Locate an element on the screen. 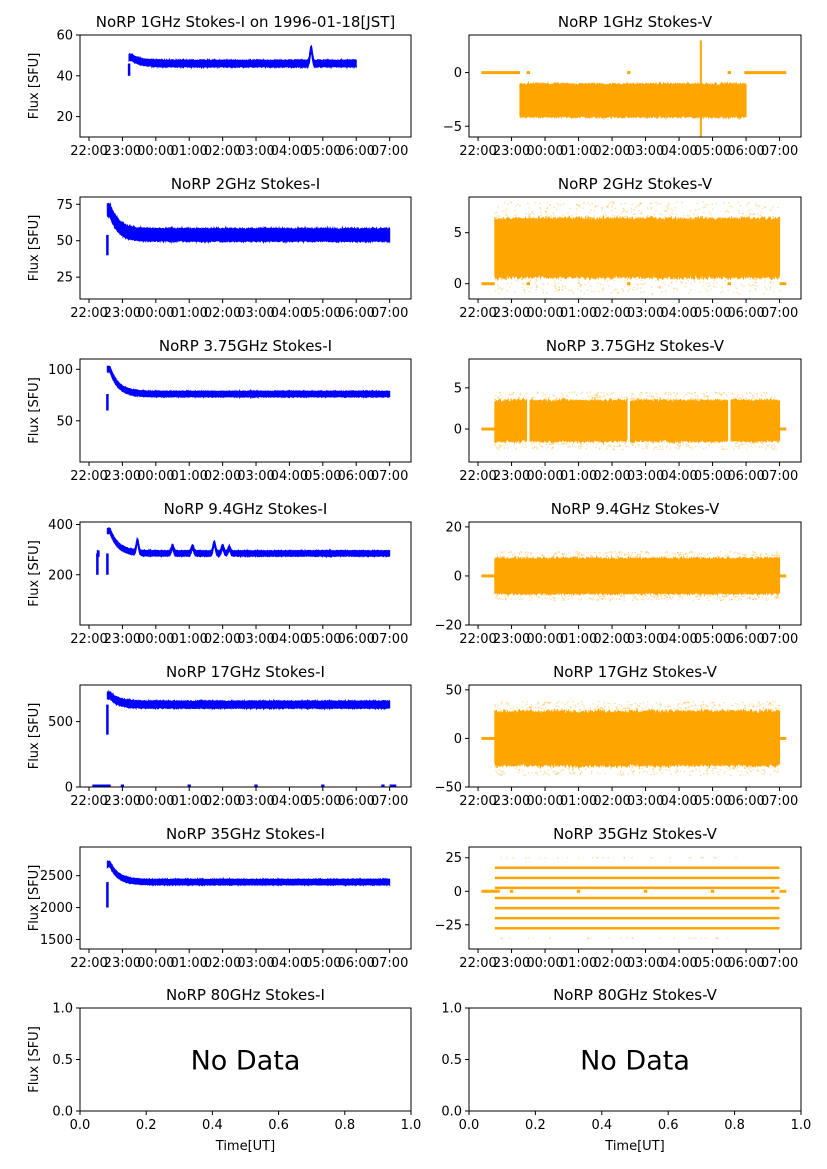  x-tick-label: 06:00 is located at coordinates (745, 476).